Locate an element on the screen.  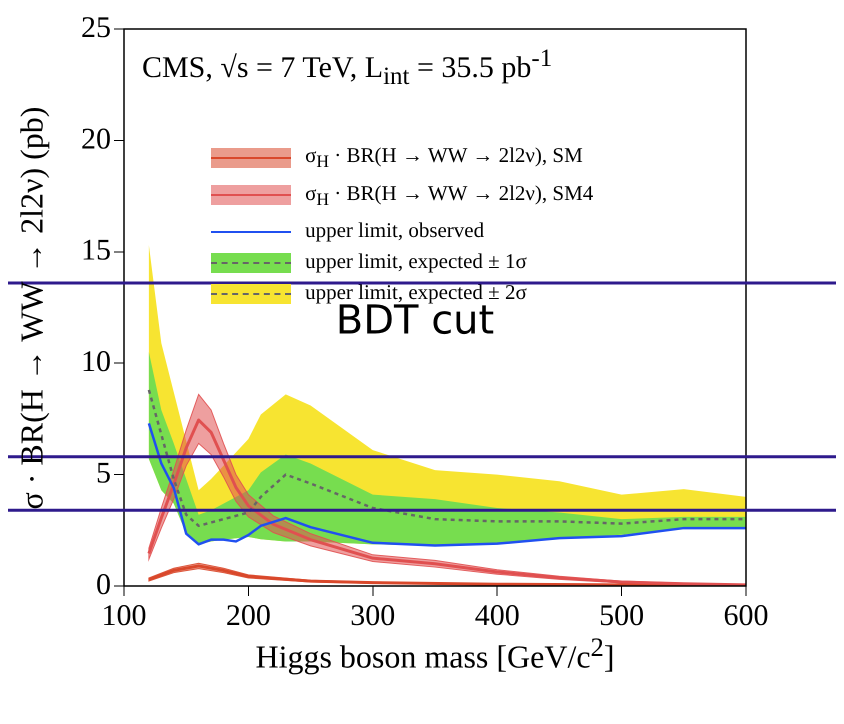
x-tick-label: 200 is located at coordinates (248, 615).